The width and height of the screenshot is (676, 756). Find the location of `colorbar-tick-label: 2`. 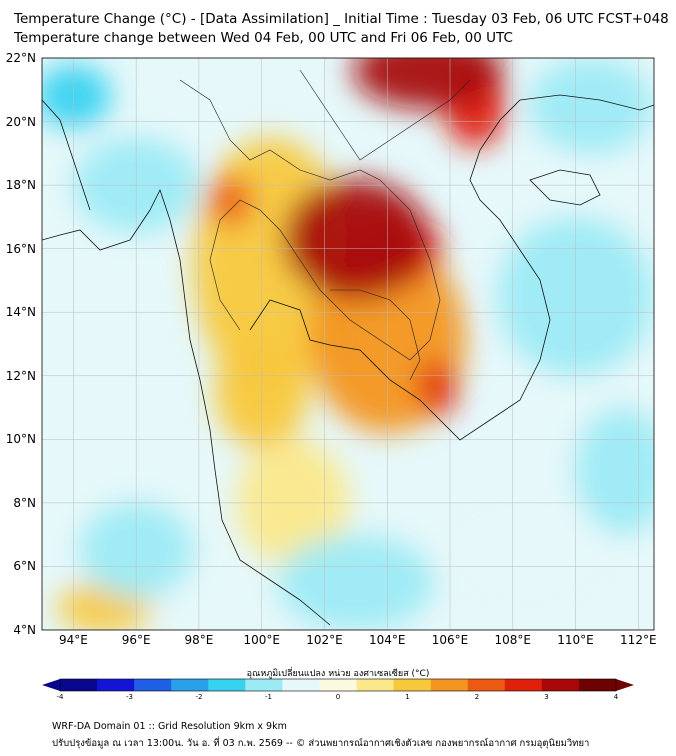

colorbar-tick-label: 2 is located at coordinates (477, 697).